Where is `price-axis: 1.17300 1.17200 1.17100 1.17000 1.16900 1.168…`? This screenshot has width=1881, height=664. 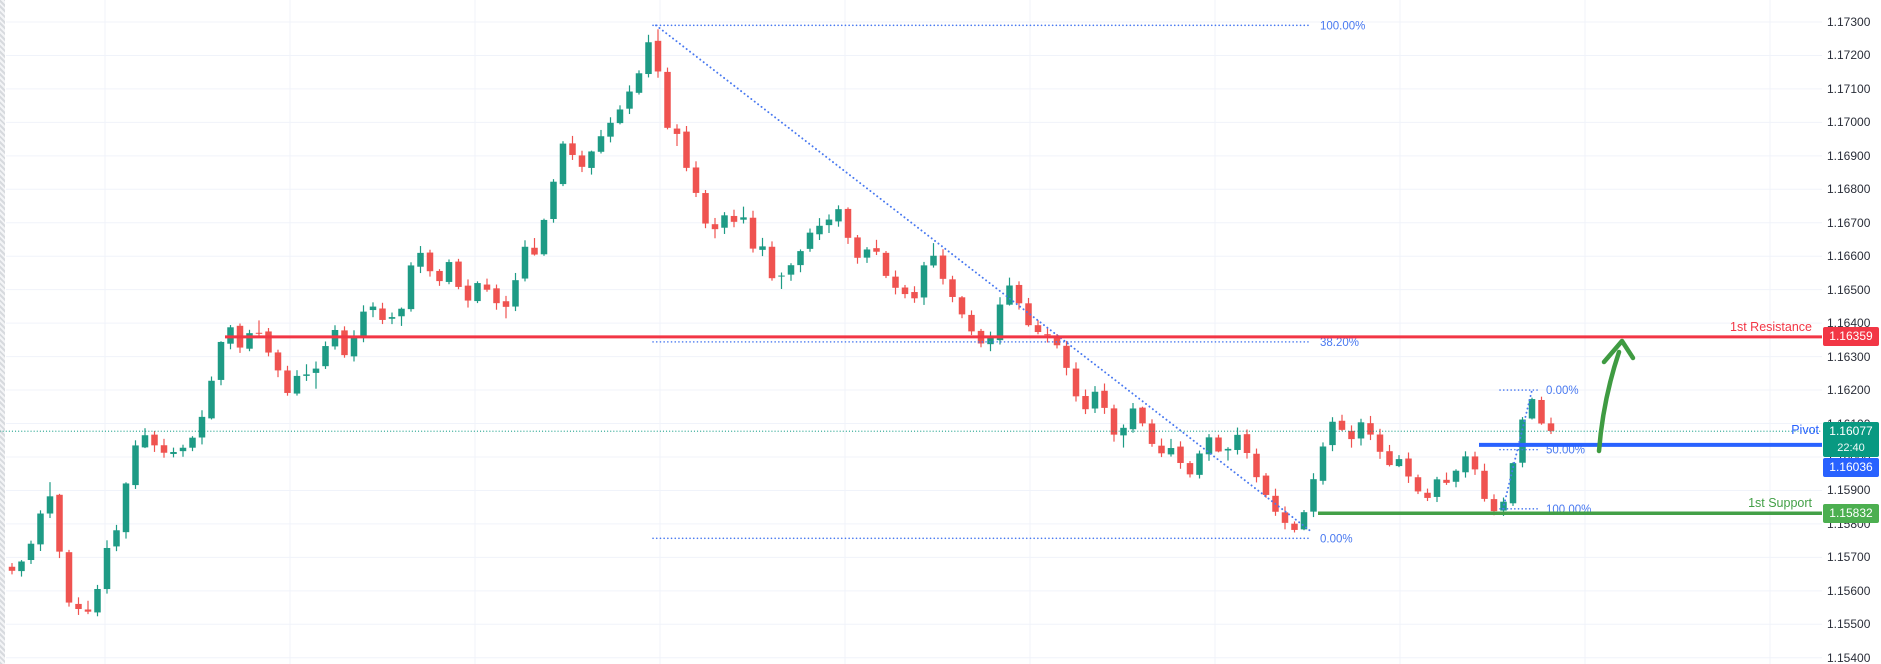
price-axis: 1.17300 1.17200 1.17100 1.17000 1.16900 1.168… is located at coordinates (1851, 332).